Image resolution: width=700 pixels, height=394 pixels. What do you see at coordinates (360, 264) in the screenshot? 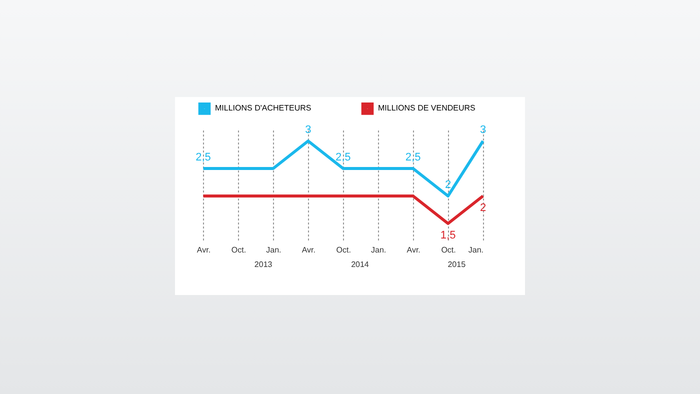
I see `text: 2014` at bounding box center [360, 264].